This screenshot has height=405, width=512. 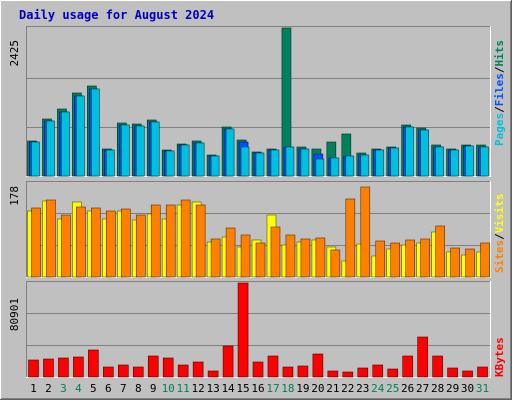 What do you see at coordinates (78, 388) in the screenshot?
I see `x-tick-label: 4` at bounding box center [78, 388].